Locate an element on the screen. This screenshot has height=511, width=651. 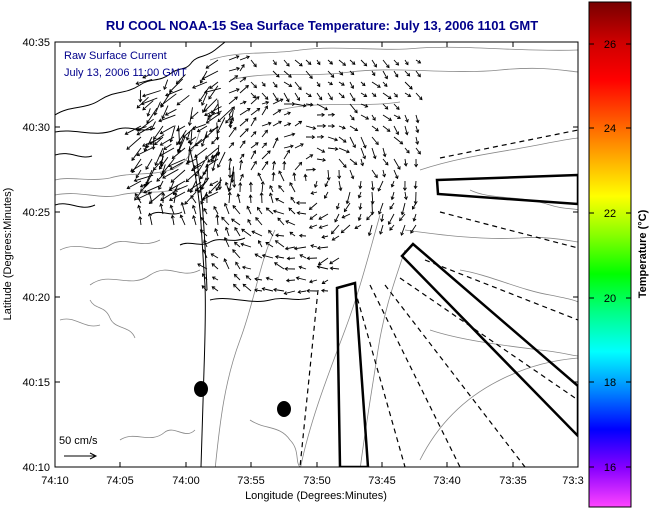
colorbar-tick-label: 20 is located at coordinates (610, 299).